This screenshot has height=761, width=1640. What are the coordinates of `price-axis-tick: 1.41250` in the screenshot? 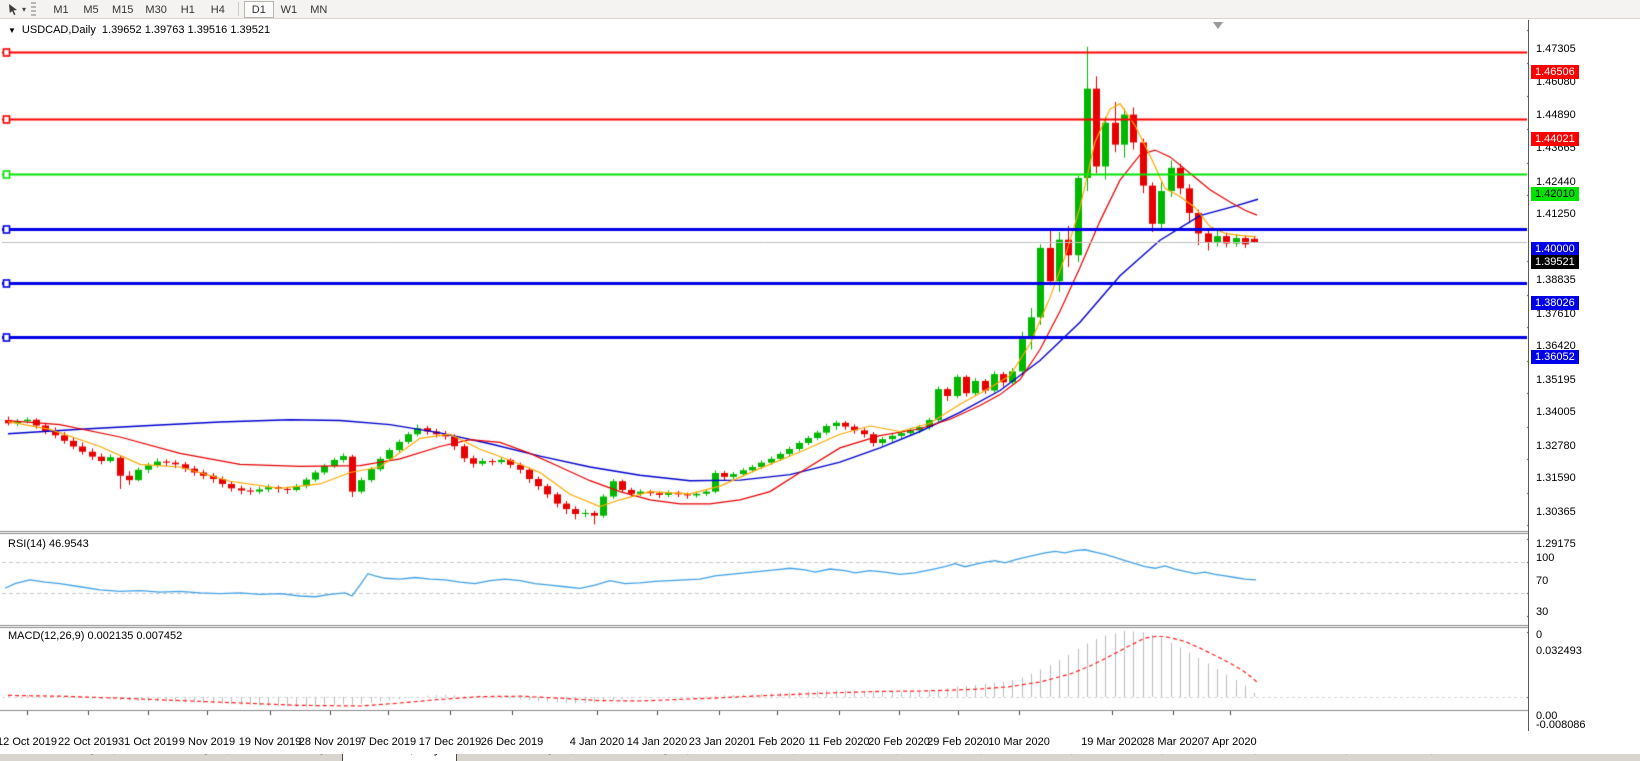 It's located at (1556, 214).